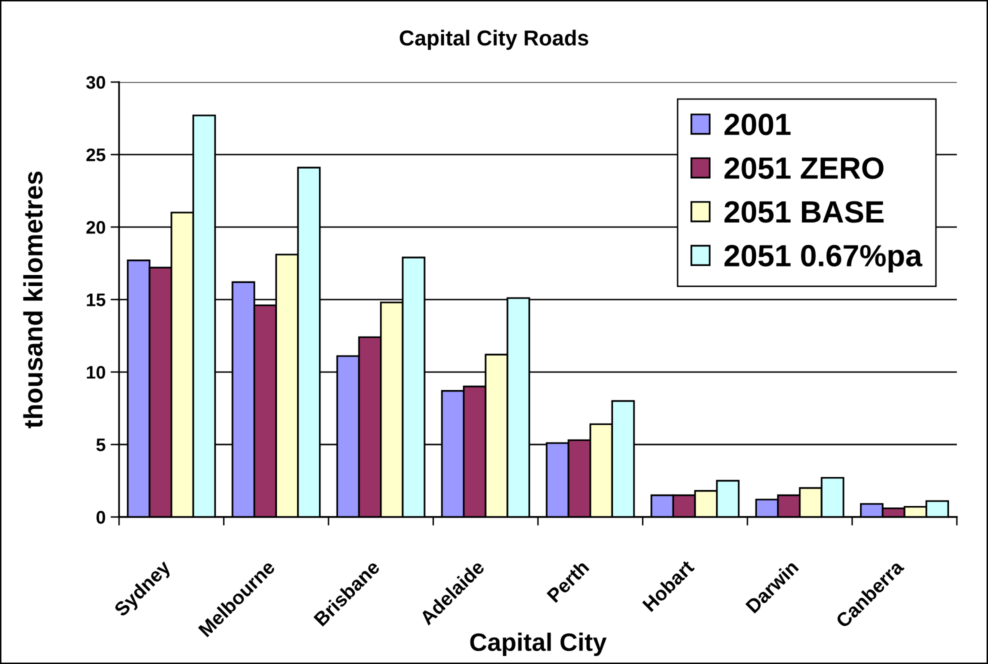 The height and width of the screenshot is (664, 988). I want to click on y-tick-label: 15, so click(96, 300).